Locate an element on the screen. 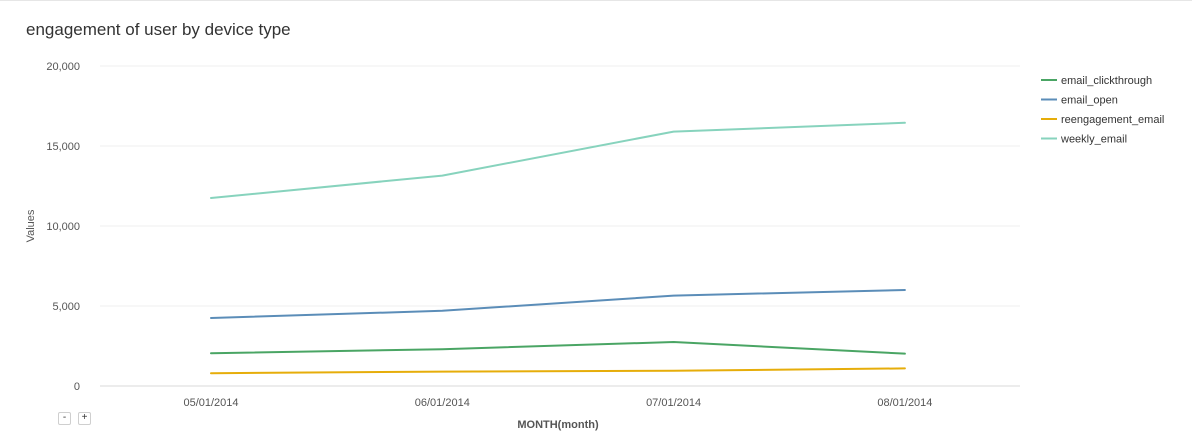 The height and width of the screenshot is (446, 1192). legend-label: email_clickthrough is located at coordinates (1106, 81).